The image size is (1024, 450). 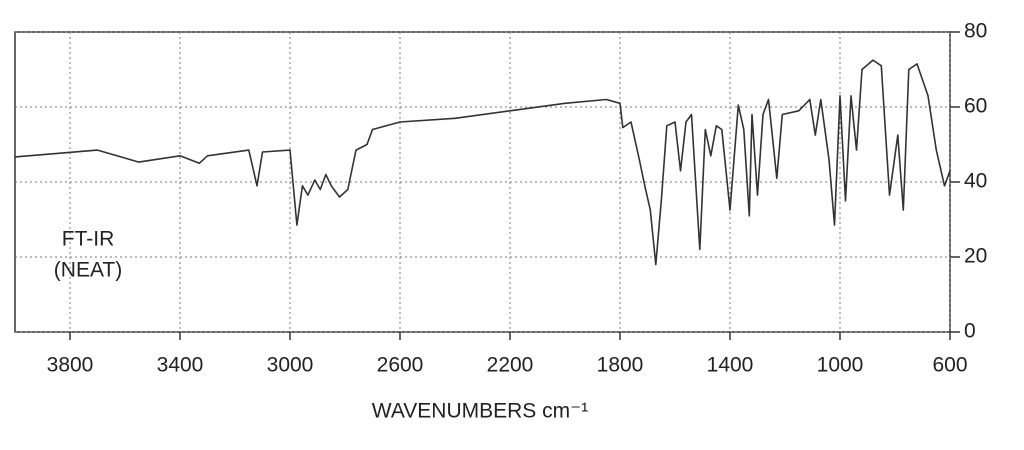 I want to click on annotation: (NEAT), so click(x=88, y=270).